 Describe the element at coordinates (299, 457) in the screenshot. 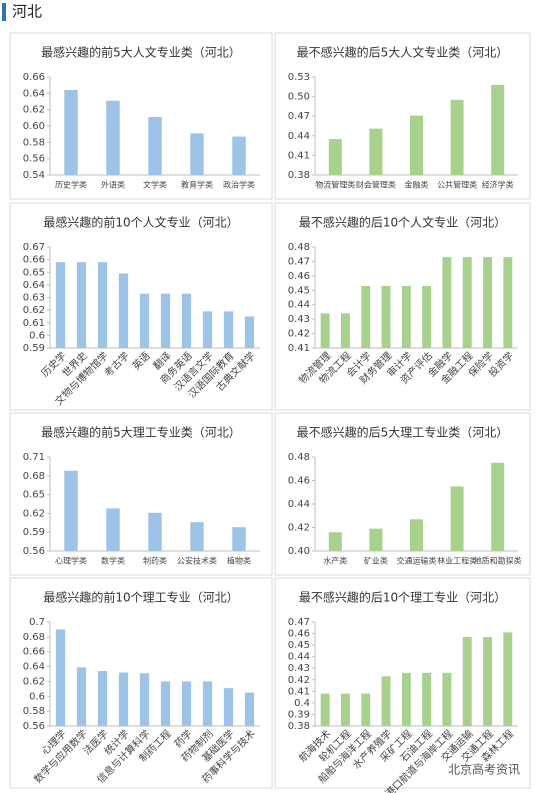

I see `y-tick-label: 0.48` at that location.